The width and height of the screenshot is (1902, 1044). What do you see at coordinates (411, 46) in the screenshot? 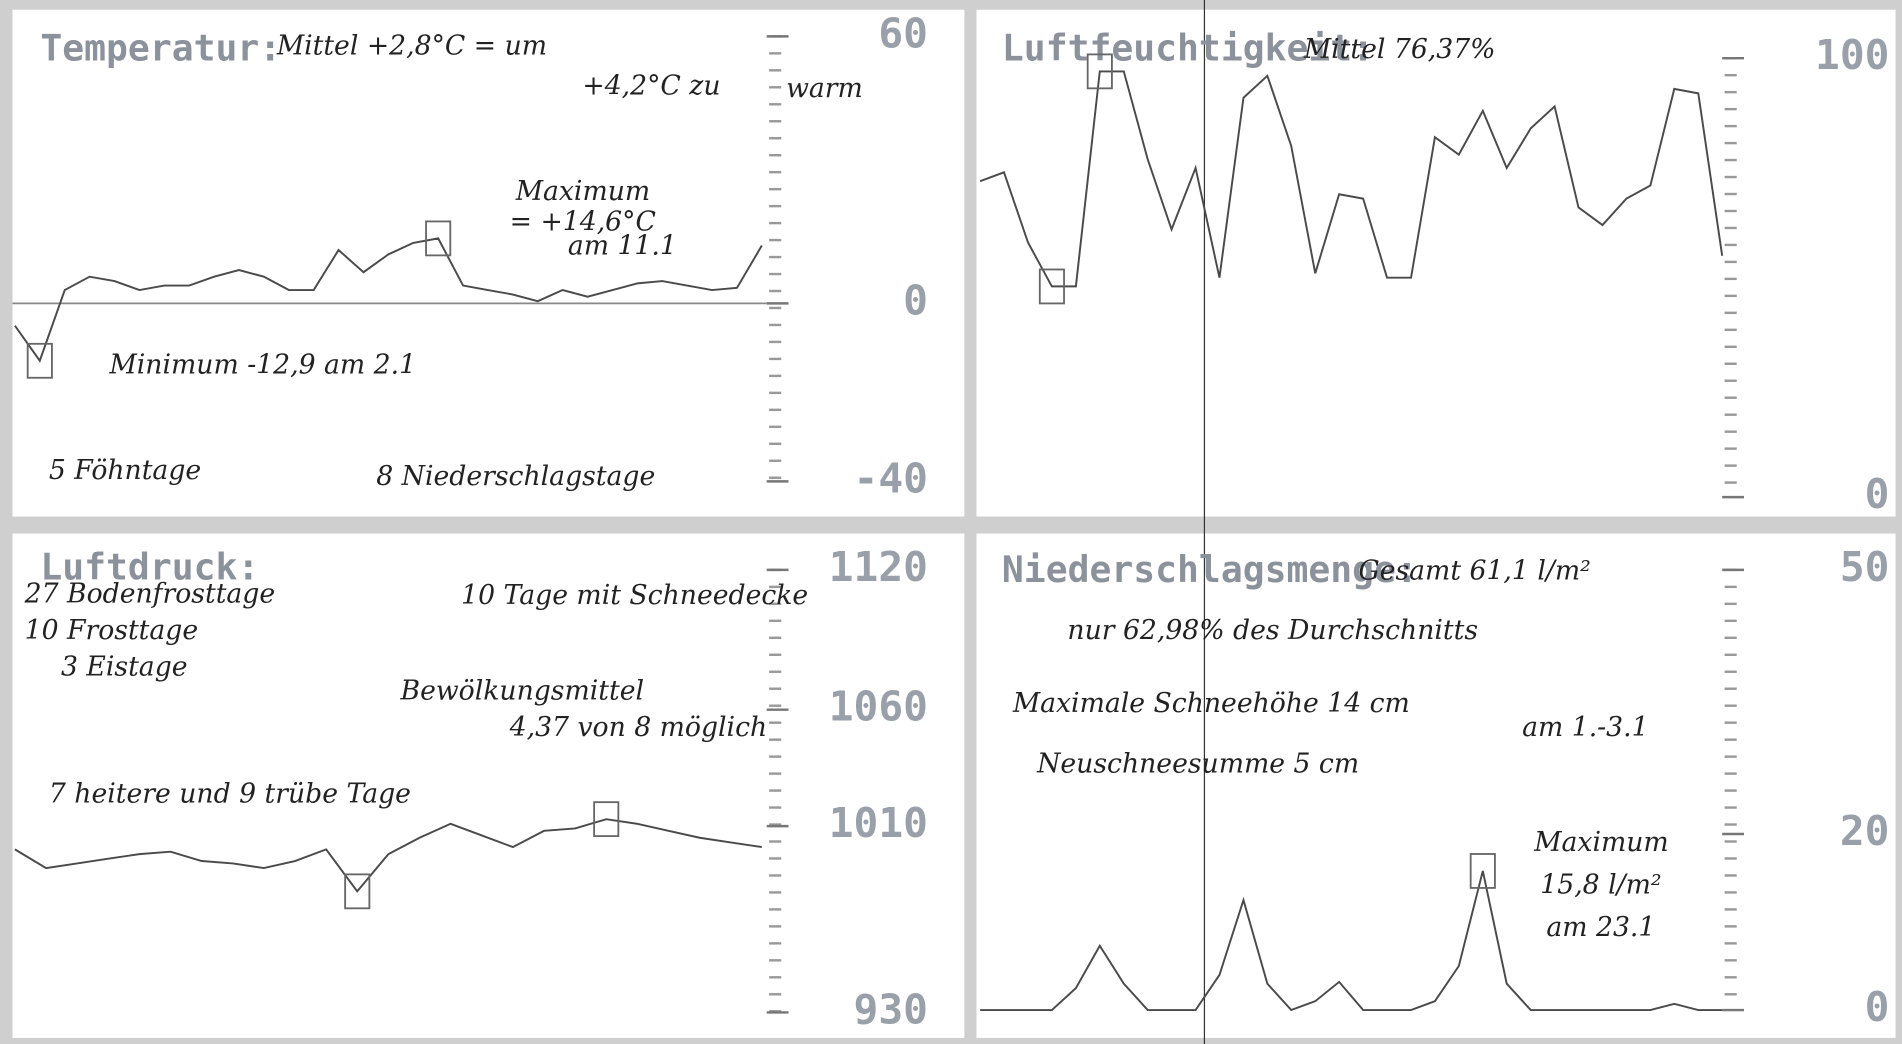
I see `handwritten-note: Mittel +2,8°C = um` at bounding box center [411, 46].